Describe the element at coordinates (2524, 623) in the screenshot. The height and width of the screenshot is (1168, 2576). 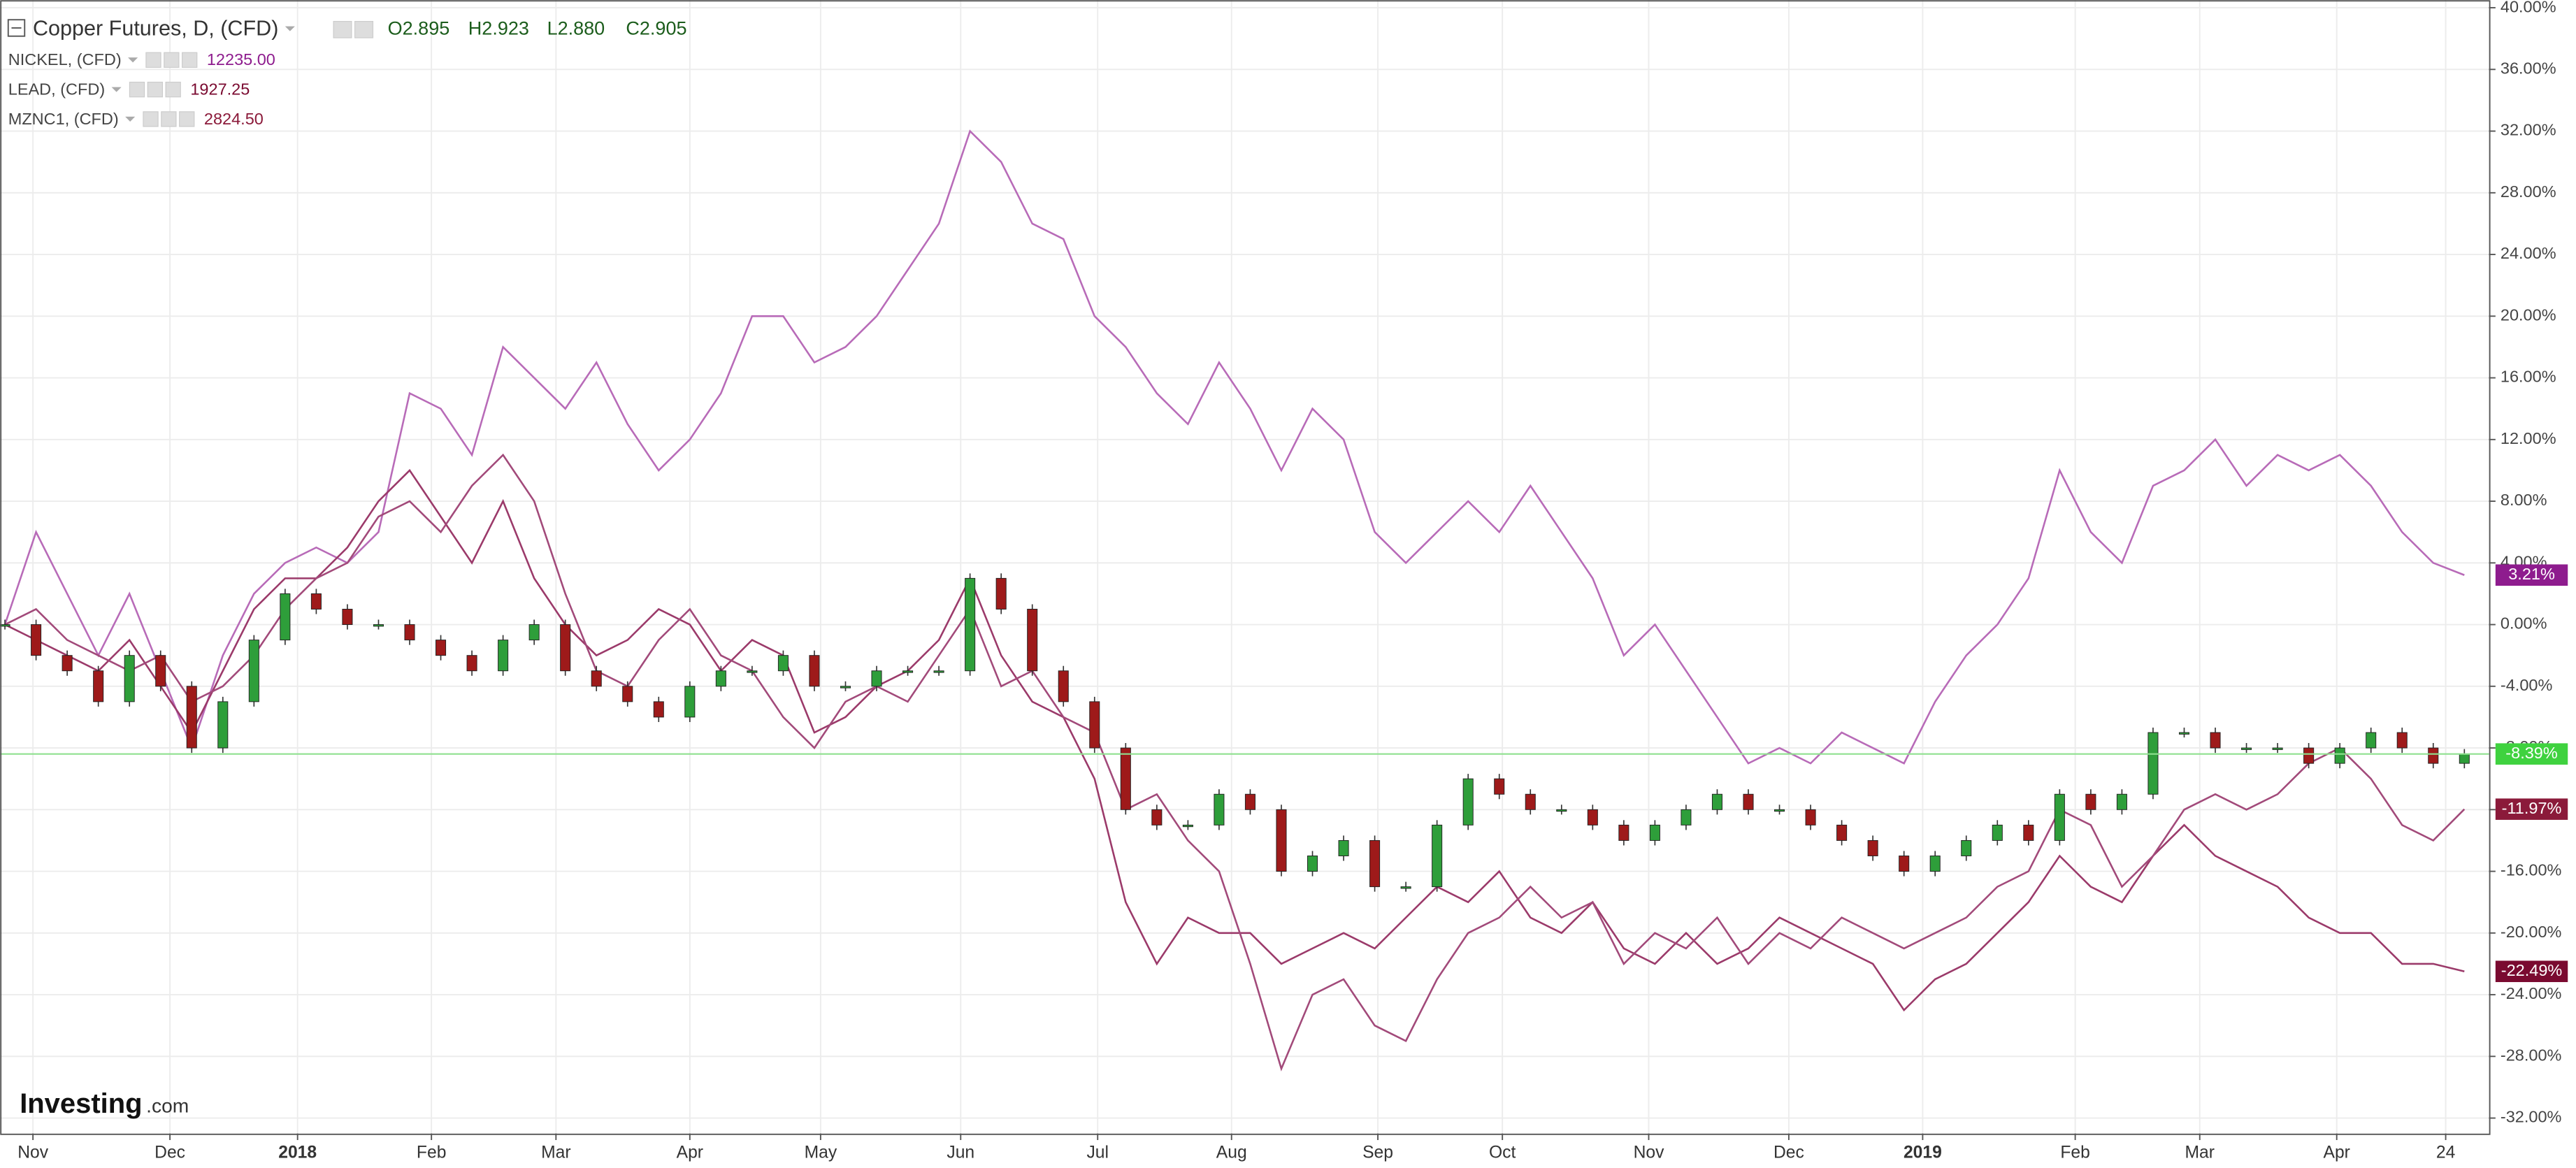
I see `y-tick-label: 0.00%` at that location.